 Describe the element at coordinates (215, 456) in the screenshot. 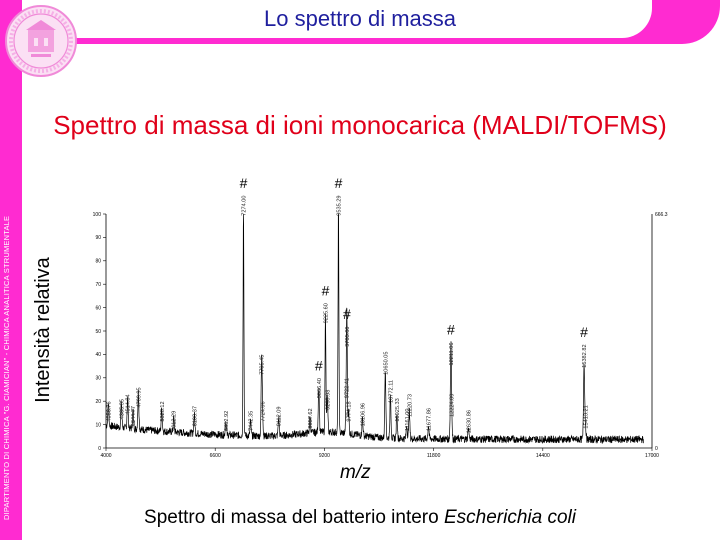

I see `x-tick-label: 6600` at that location.